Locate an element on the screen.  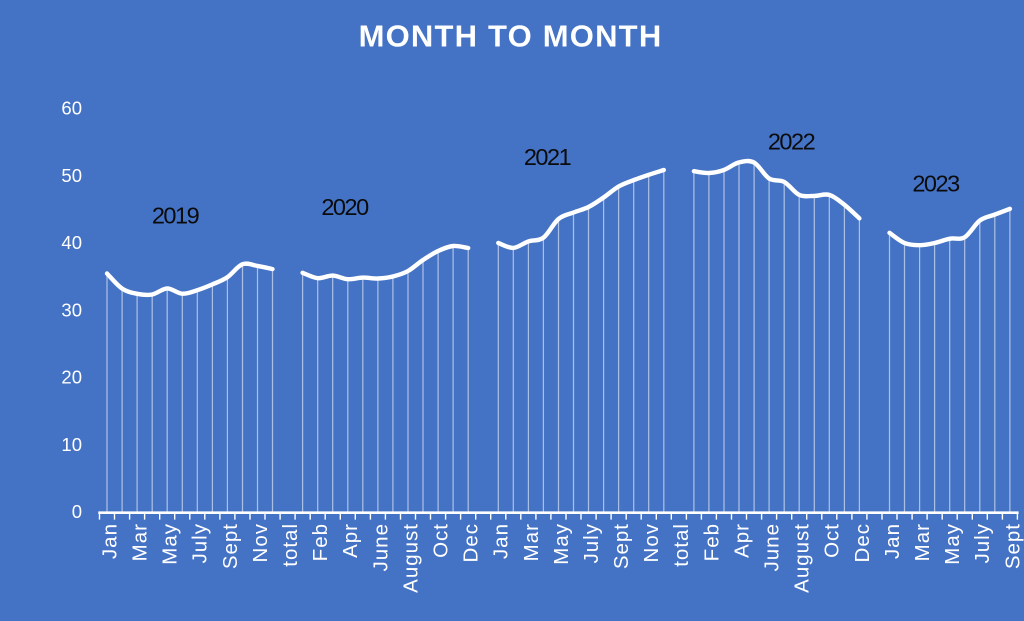
svg-text: 30 is located at coordinates (71, 309).